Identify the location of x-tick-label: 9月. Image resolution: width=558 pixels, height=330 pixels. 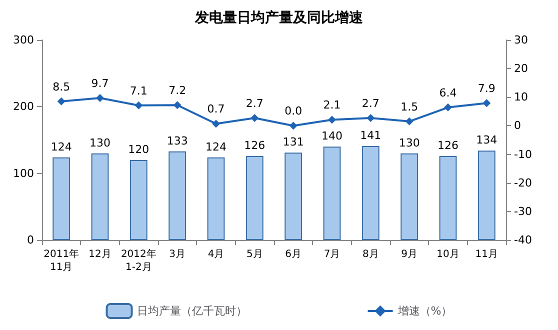
(409, 254).